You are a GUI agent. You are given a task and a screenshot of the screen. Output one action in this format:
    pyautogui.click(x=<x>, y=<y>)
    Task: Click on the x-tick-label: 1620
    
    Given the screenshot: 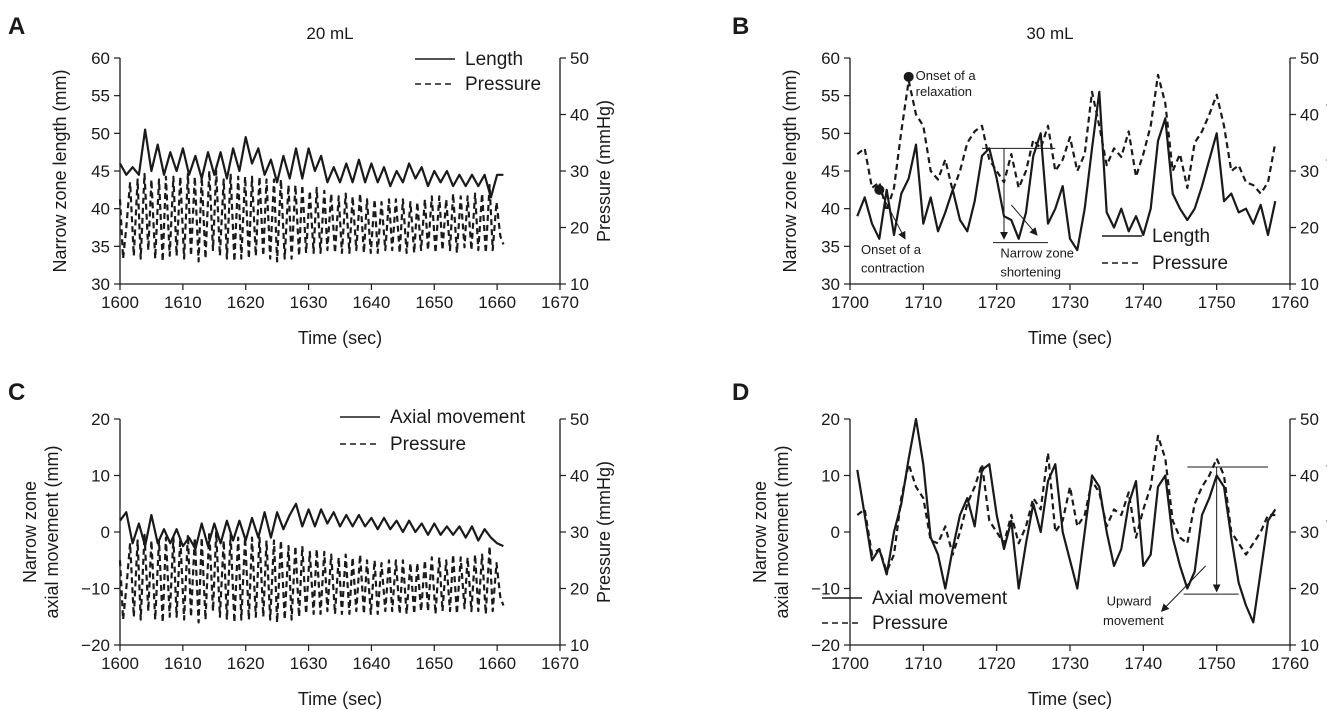 What is the action you would take?
    pyautogui.click(x=246, y=302)
    